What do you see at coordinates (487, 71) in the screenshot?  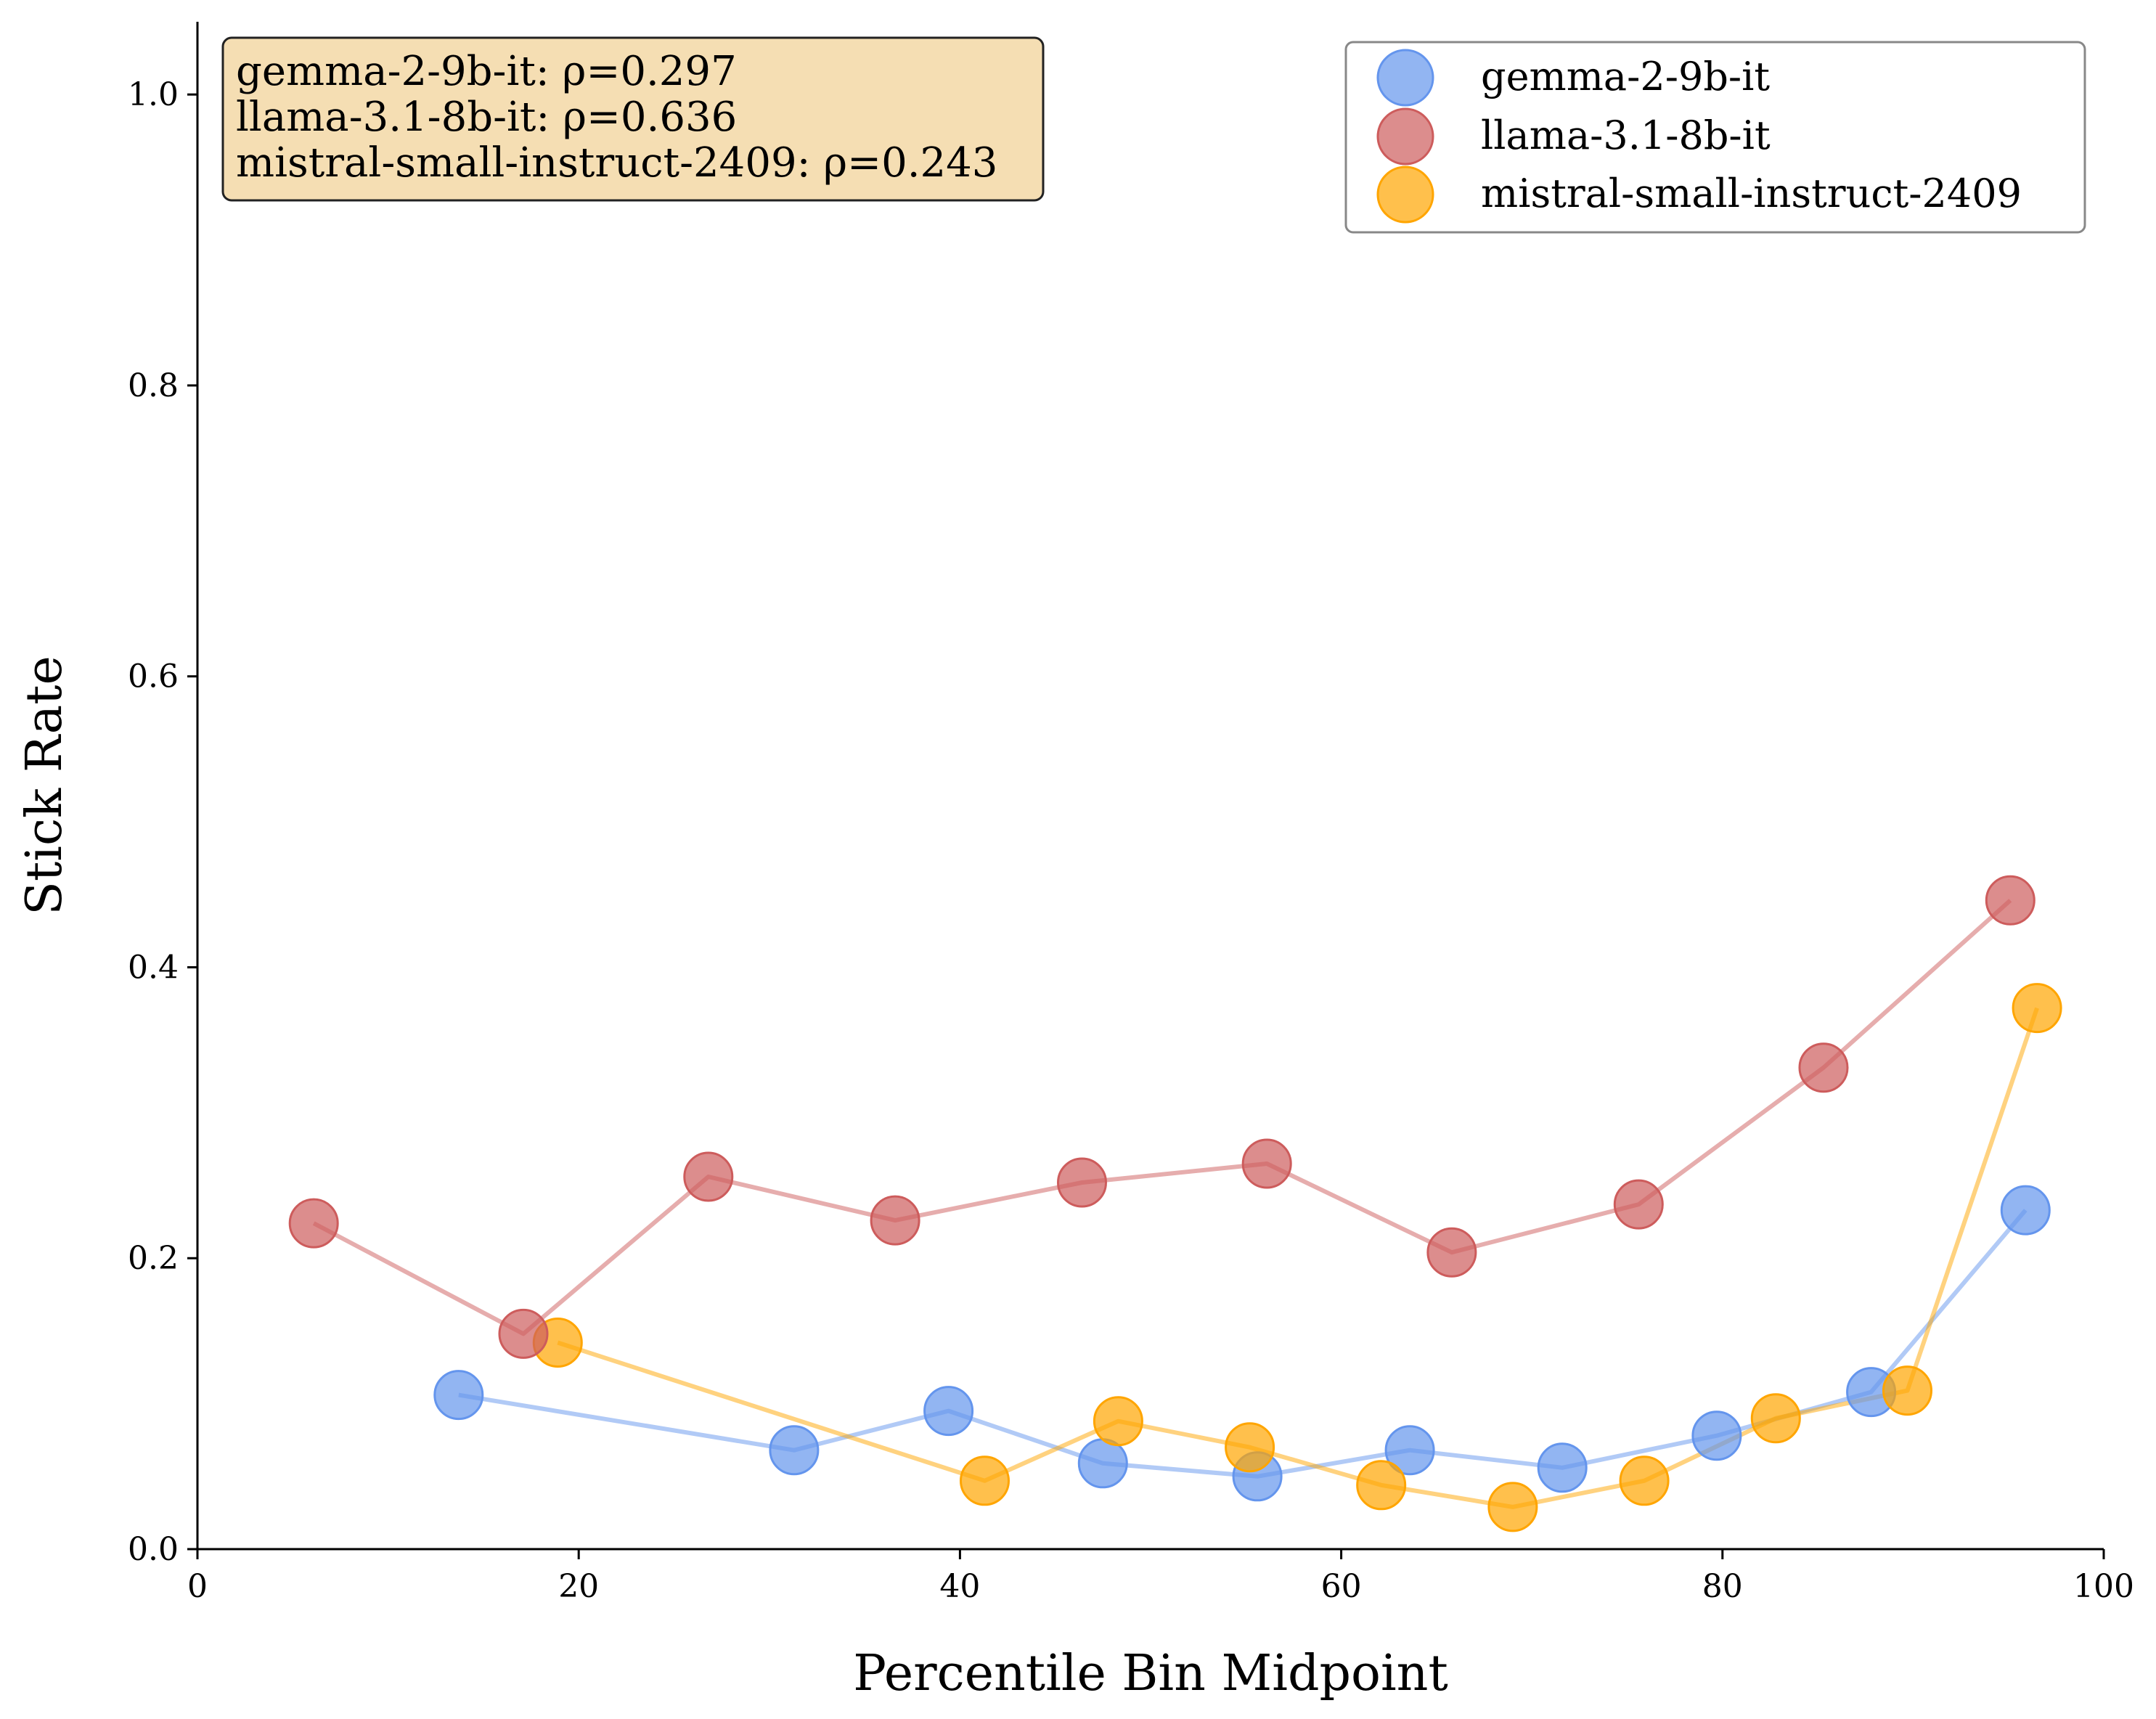 I see `annotation-gemma: gemma-2-9b-it: ρ=0.297` at bounding box center [487, 71].